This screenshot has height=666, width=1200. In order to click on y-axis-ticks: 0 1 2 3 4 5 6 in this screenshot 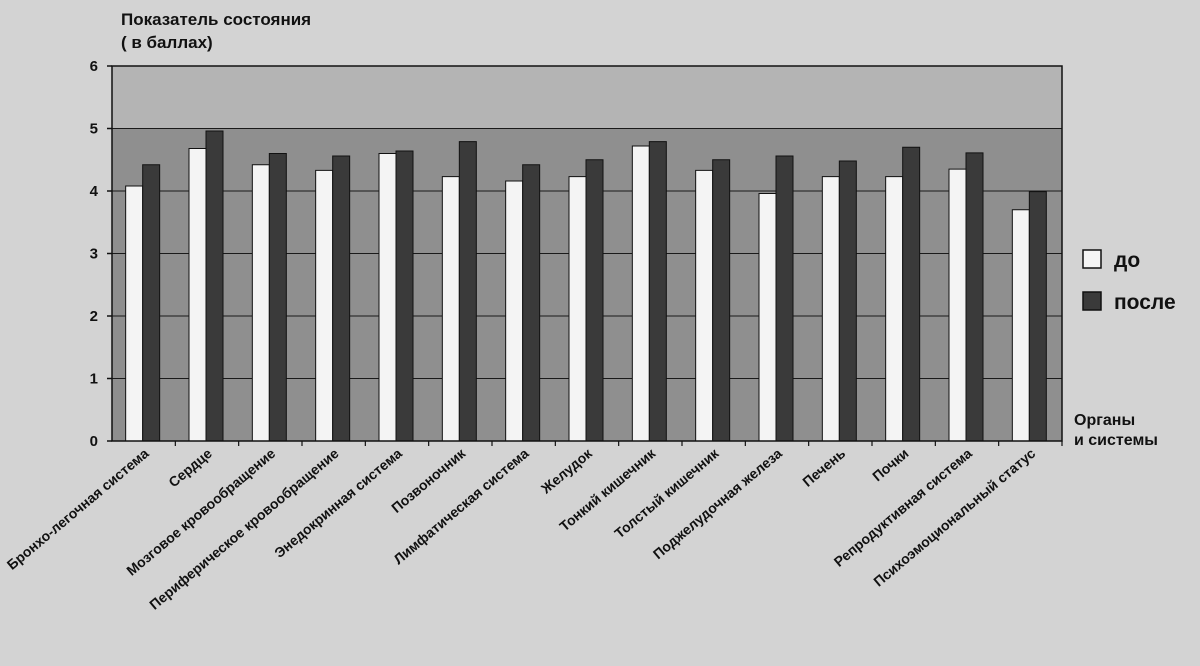, I will do `click(101, 254)`.